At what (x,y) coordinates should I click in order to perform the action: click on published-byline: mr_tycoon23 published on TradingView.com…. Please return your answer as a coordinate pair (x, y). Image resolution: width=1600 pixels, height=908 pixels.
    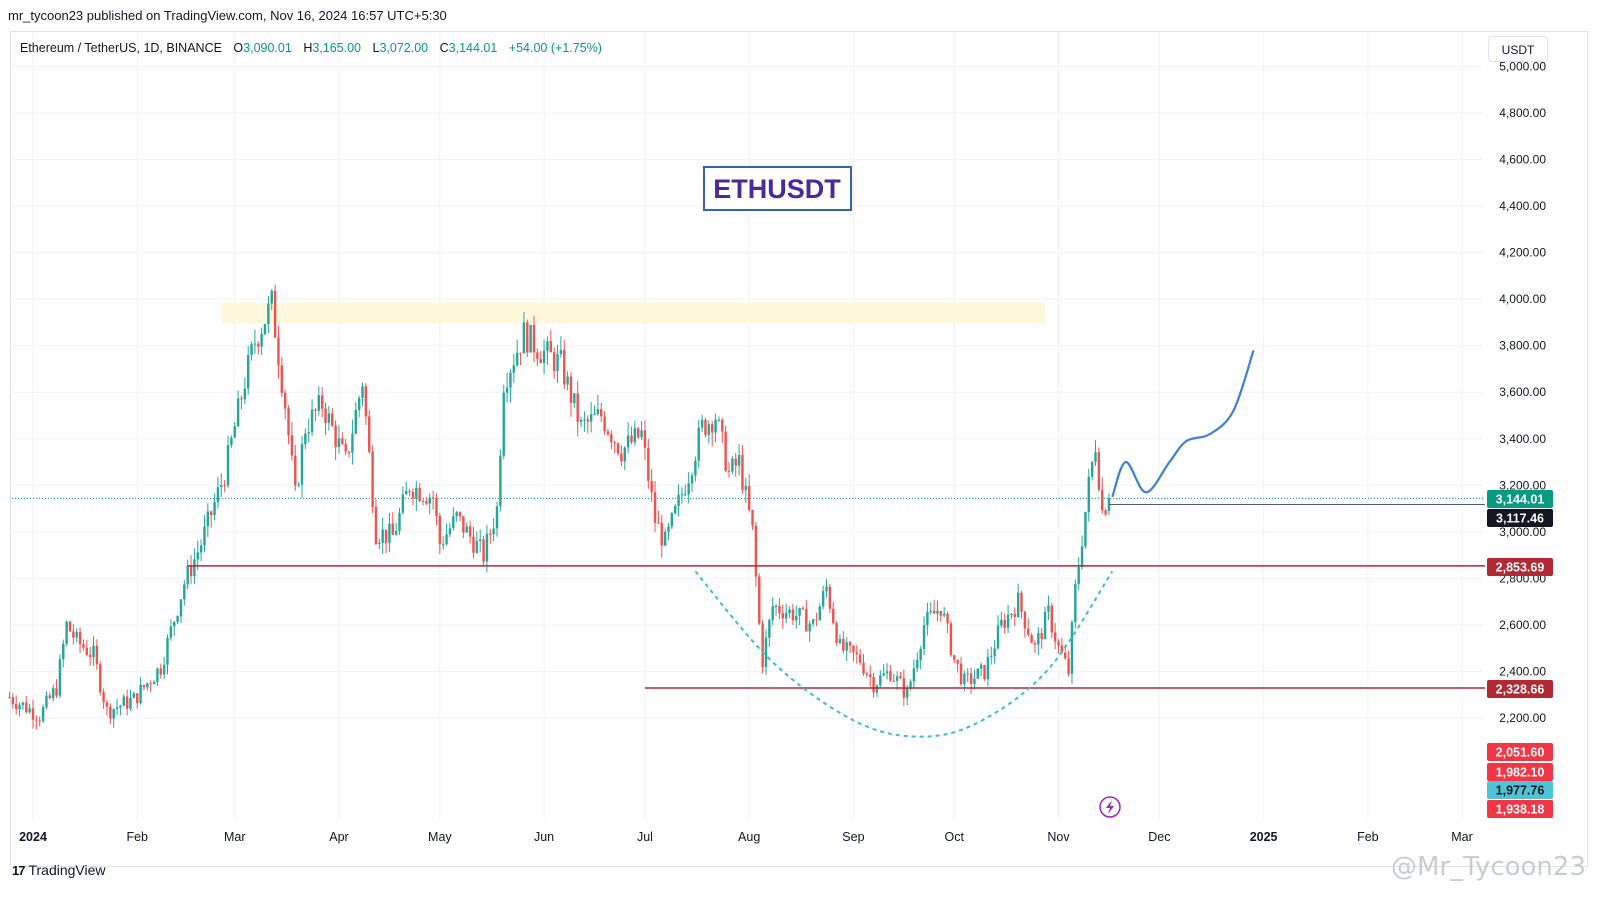
    Looking at the image, I should click on (227, 15).